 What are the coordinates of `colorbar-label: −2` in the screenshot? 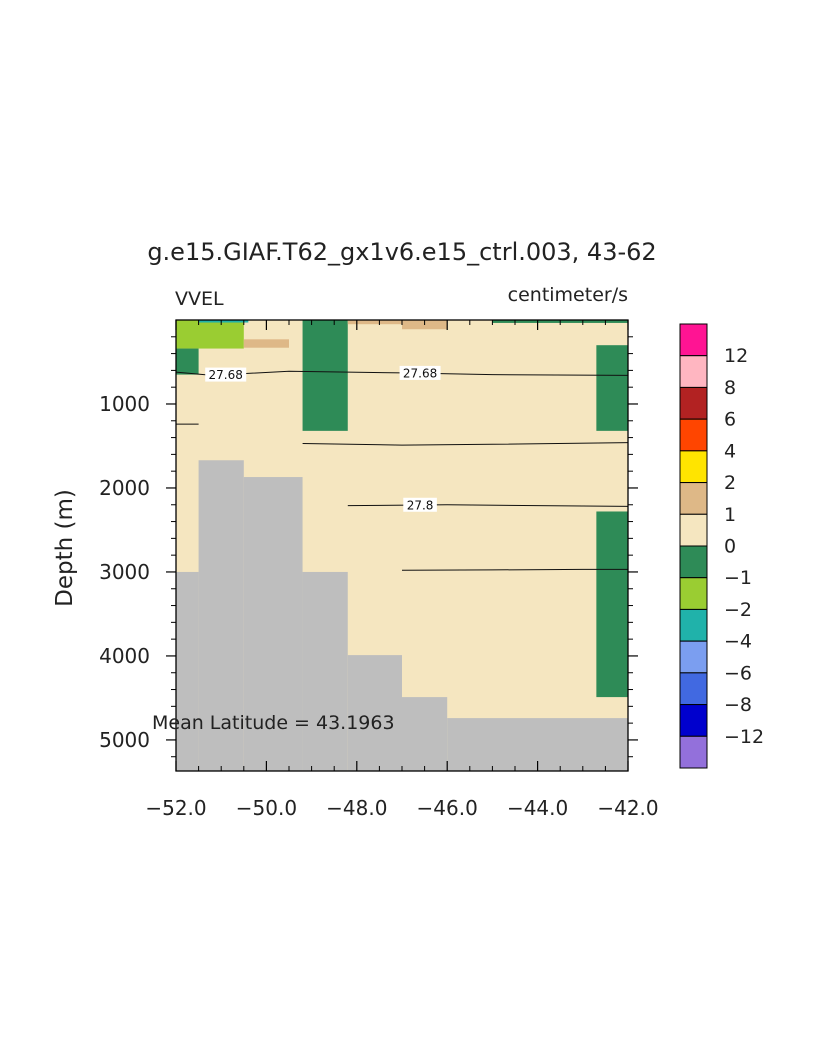 It's located at (738, 610).